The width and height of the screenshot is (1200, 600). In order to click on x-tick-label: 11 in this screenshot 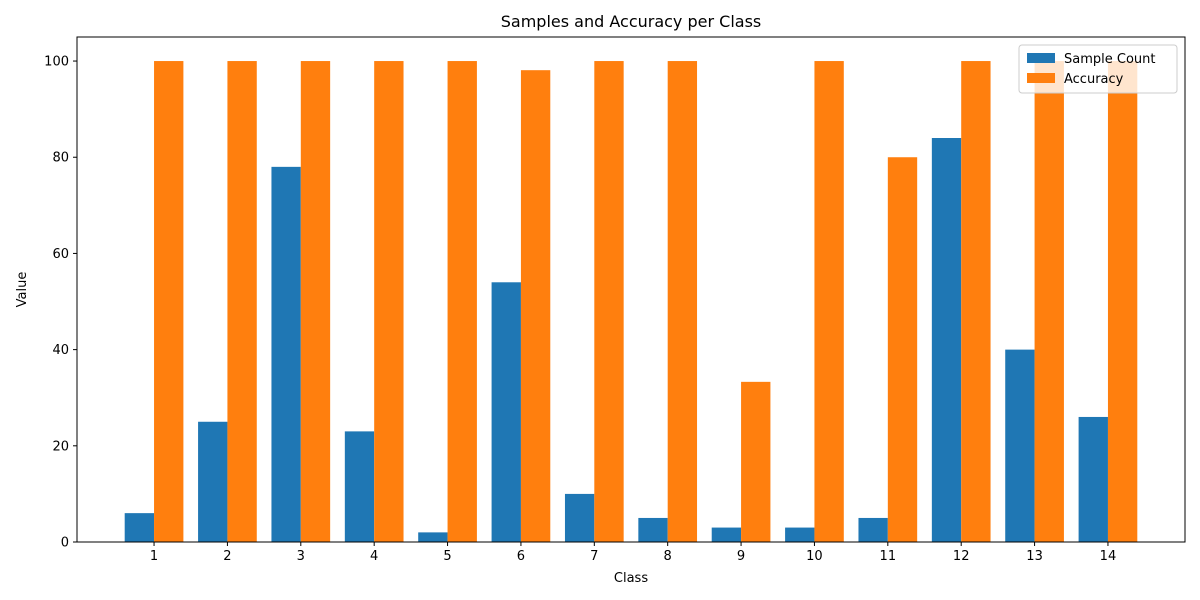, I will do `click(888, 556)`.